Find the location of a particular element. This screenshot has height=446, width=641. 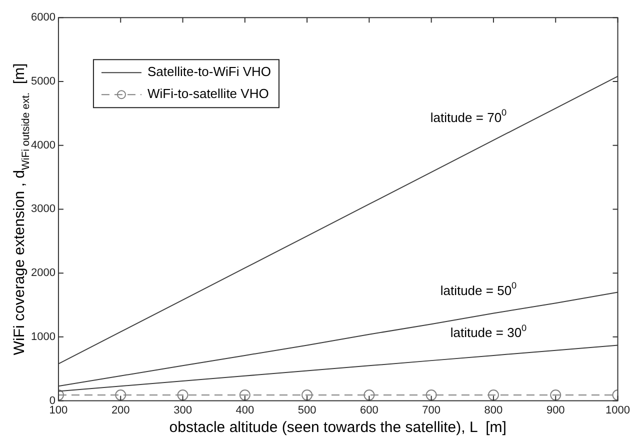

x-tick-label: 700 is located at coordinates (431, 410).